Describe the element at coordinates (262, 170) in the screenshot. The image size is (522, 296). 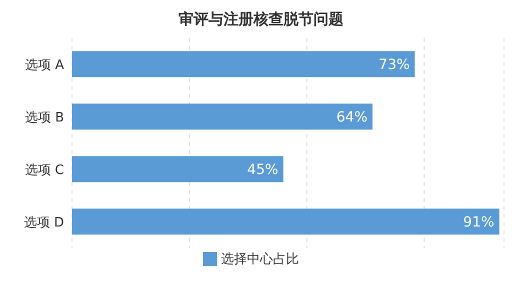
I see `data-label: 45%` at that location.